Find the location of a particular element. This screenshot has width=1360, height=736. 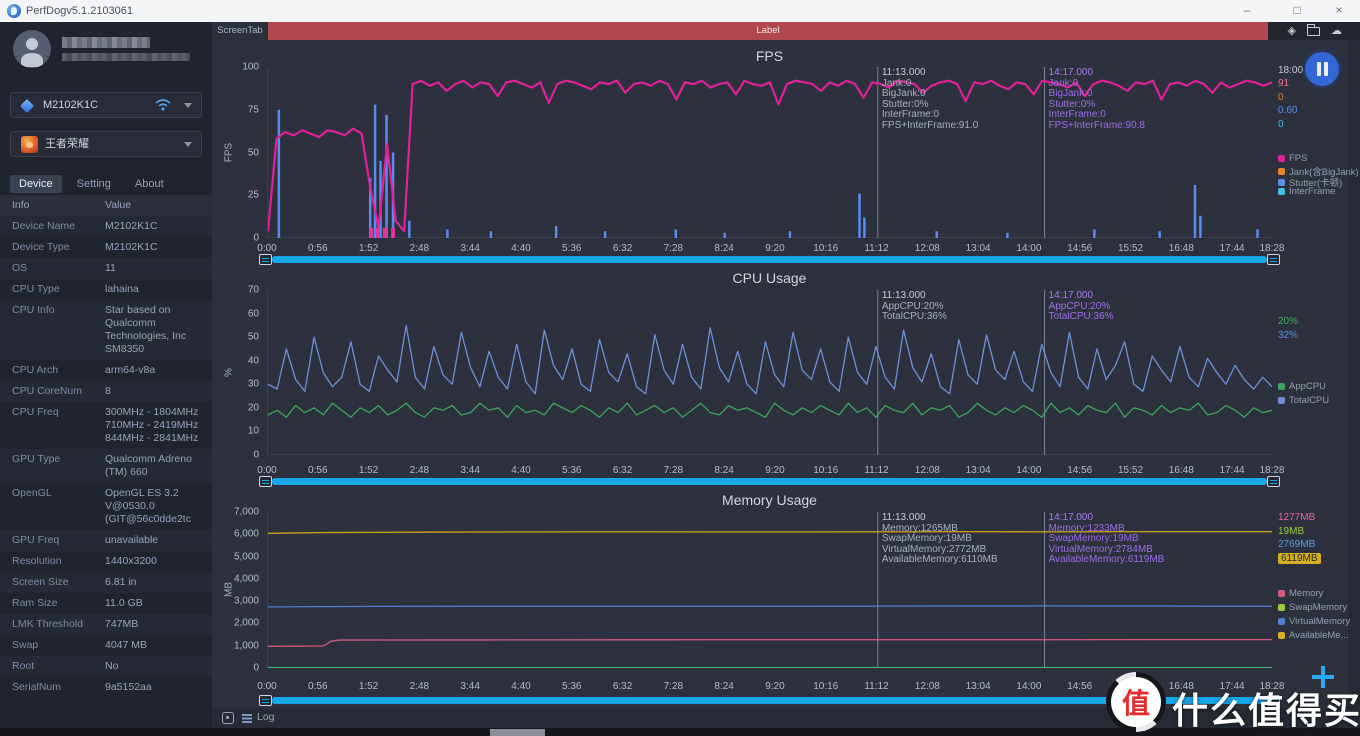

row-label: Device Type is located at coordinates (41, 247).